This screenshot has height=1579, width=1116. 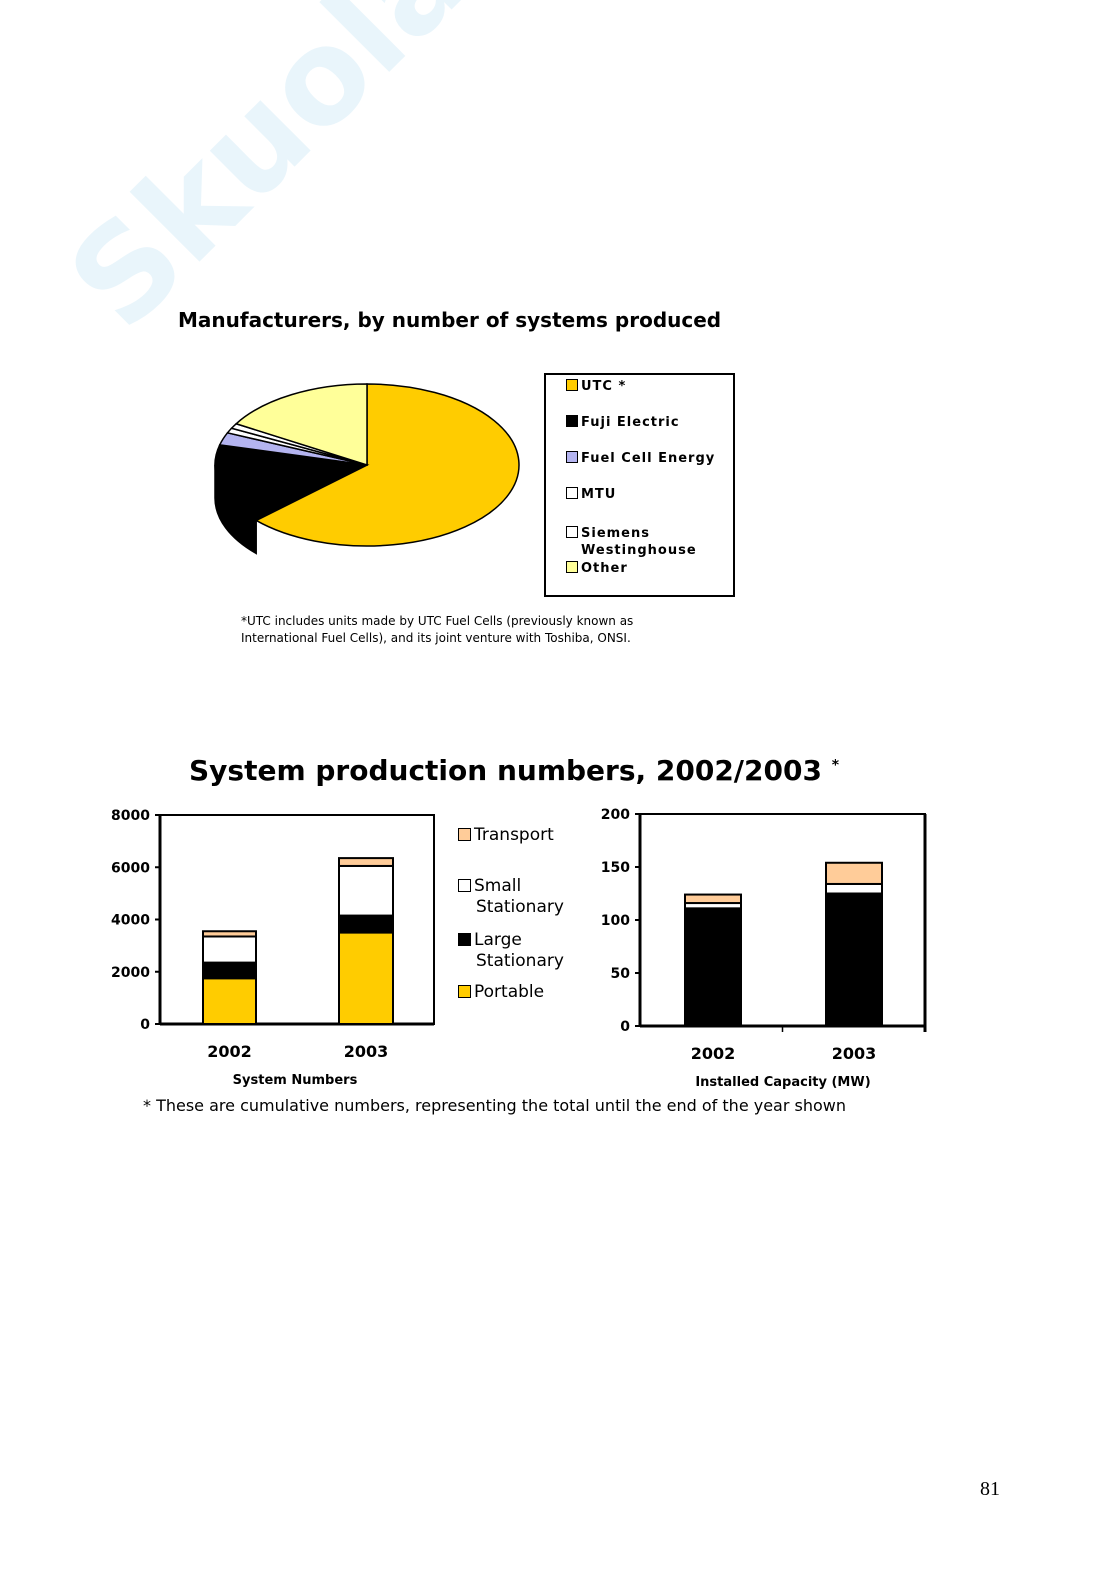 What do you see at coordinates (366, 978) in the screenshot?
I see `bar-segment-portable-2003` at bounding box center [366, 978].